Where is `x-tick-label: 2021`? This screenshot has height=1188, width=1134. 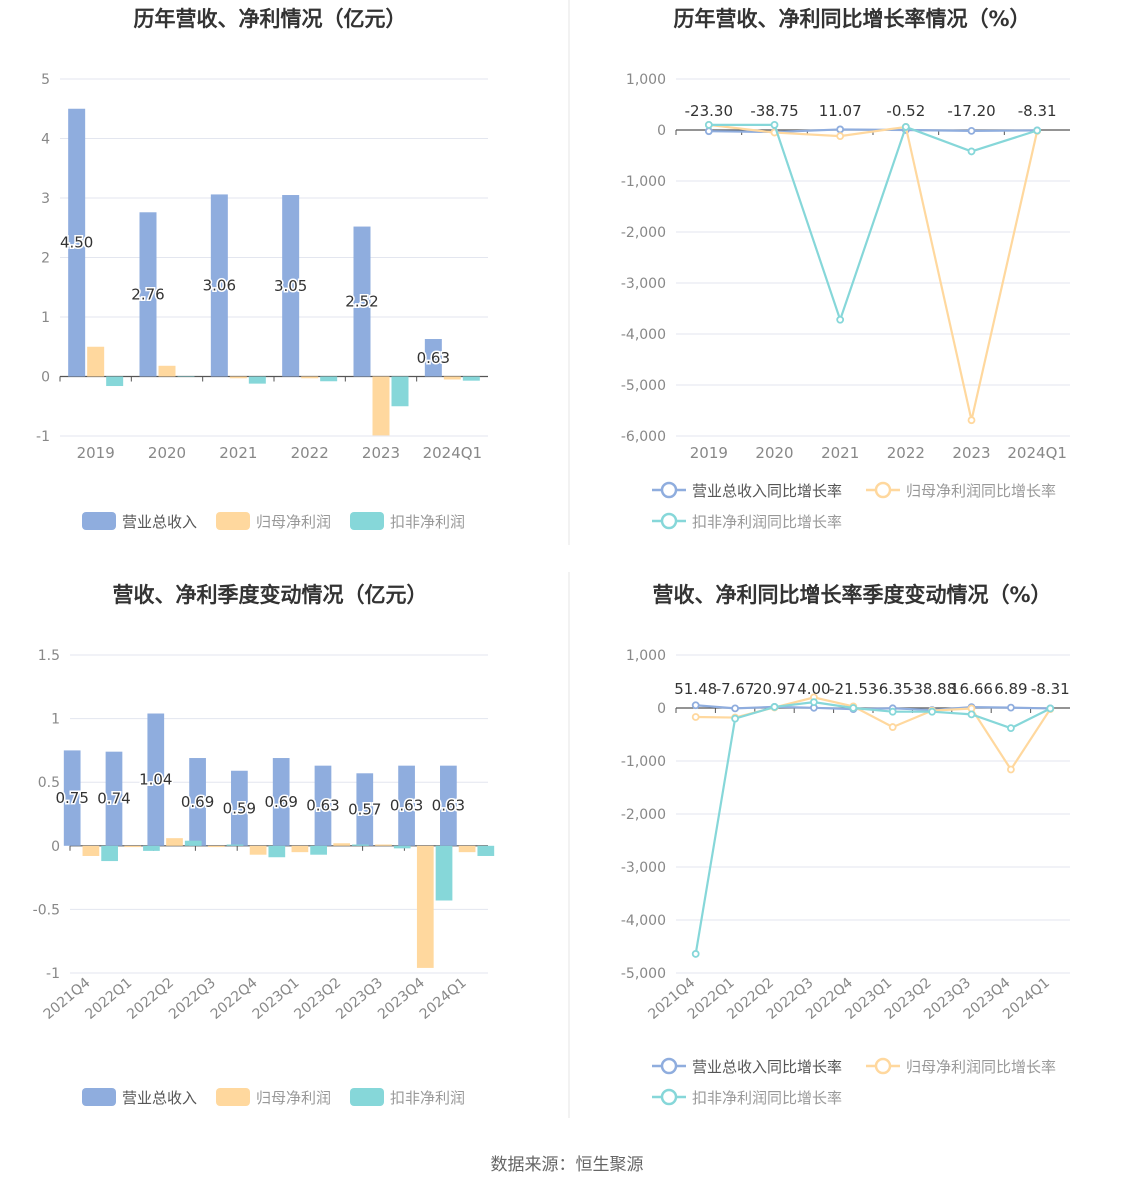 x-tick-label: 2021 is located at coordinates (840, 453).